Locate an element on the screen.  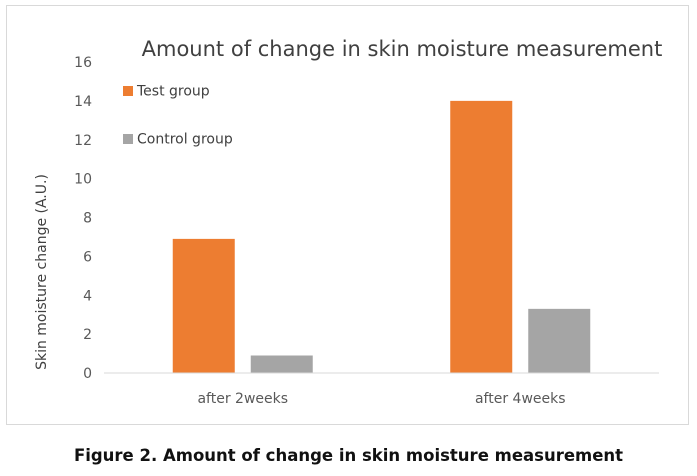
y-tick-label: 8 is located at coordinates (87, 219).